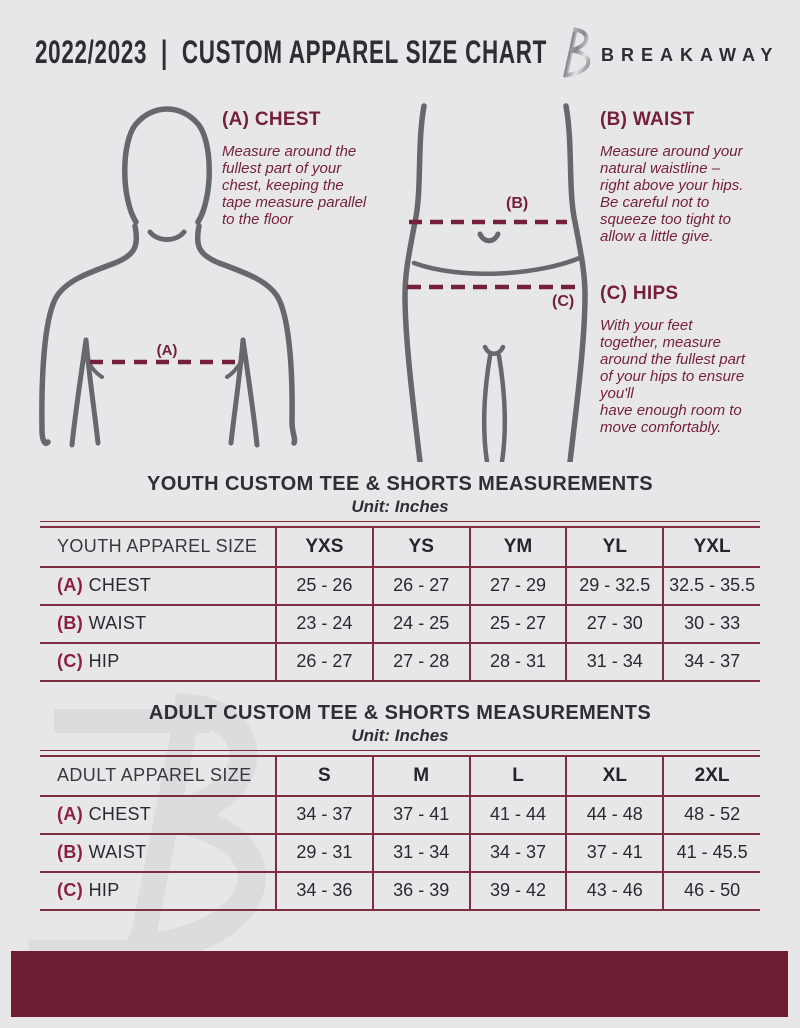 This screenshot has width=800, height=1028. I want to click on figure-right-armpit-outer, so click(250, 392).